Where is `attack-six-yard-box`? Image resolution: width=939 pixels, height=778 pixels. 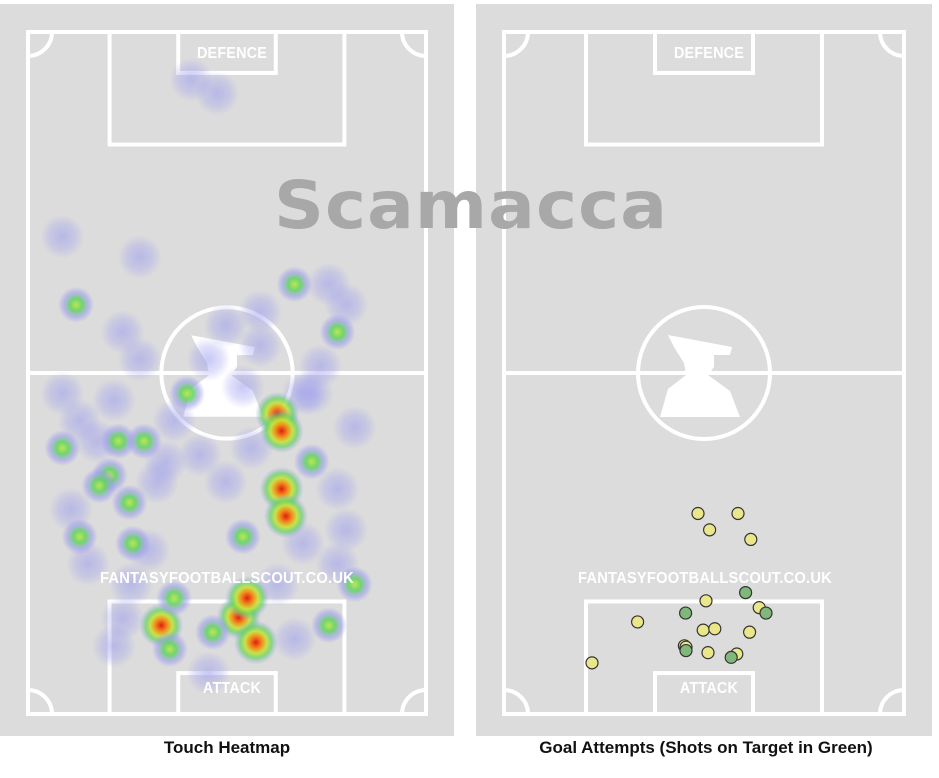 attack-six-yard-box is located at coordinates (704, 694).